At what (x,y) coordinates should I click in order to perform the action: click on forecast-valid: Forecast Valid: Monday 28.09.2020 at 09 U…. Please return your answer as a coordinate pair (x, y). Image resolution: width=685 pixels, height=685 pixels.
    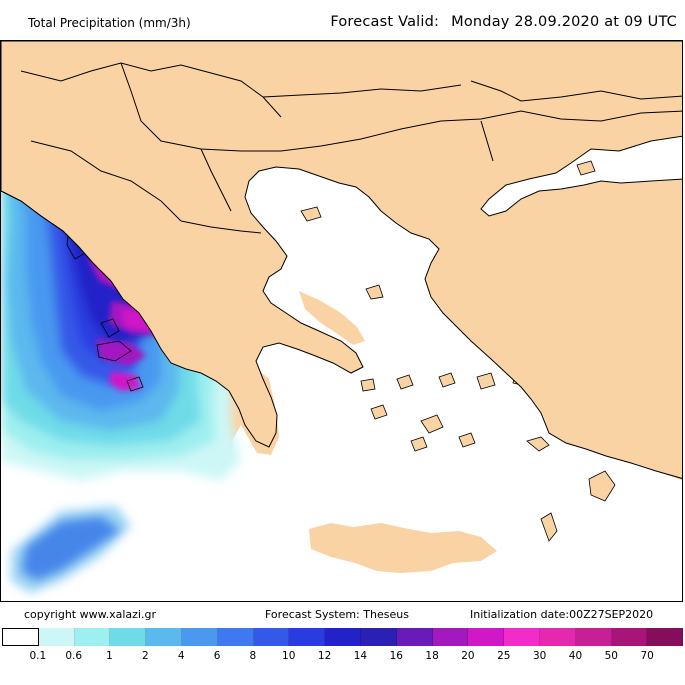
    Looking at the image, I should click on (503, 22).